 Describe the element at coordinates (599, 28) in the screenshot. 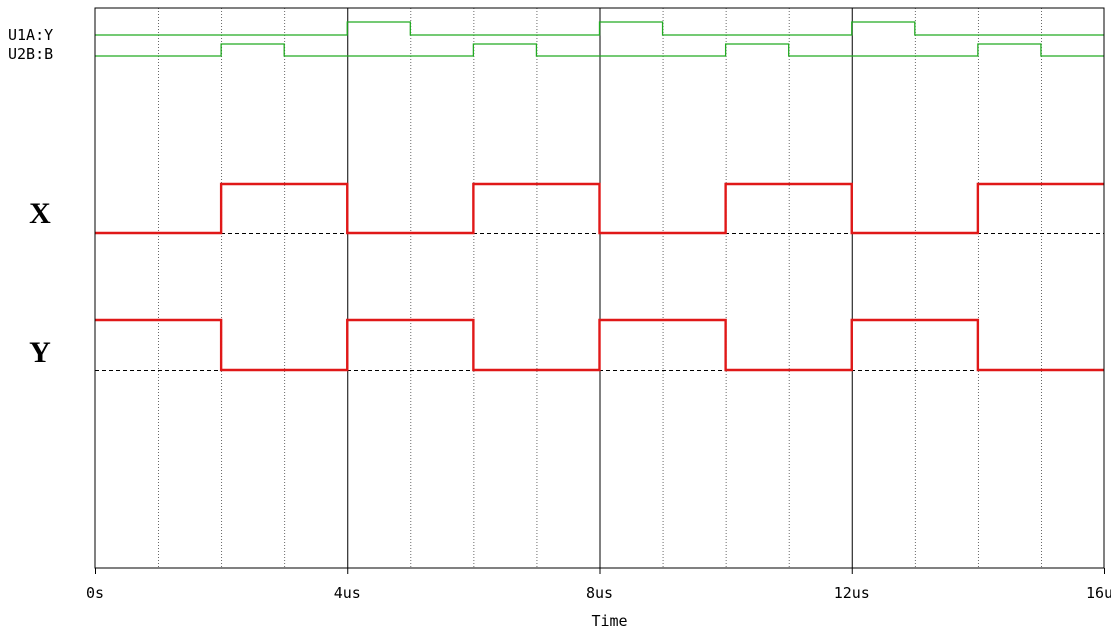

I see `trace-u1a-y` at that location.